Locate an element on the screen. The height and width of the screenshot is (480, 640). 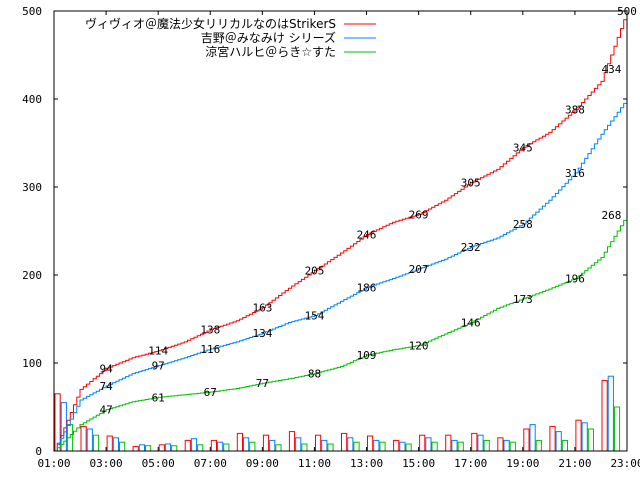
x-tick-label: 21:00 is located at coordinates (574, 463).